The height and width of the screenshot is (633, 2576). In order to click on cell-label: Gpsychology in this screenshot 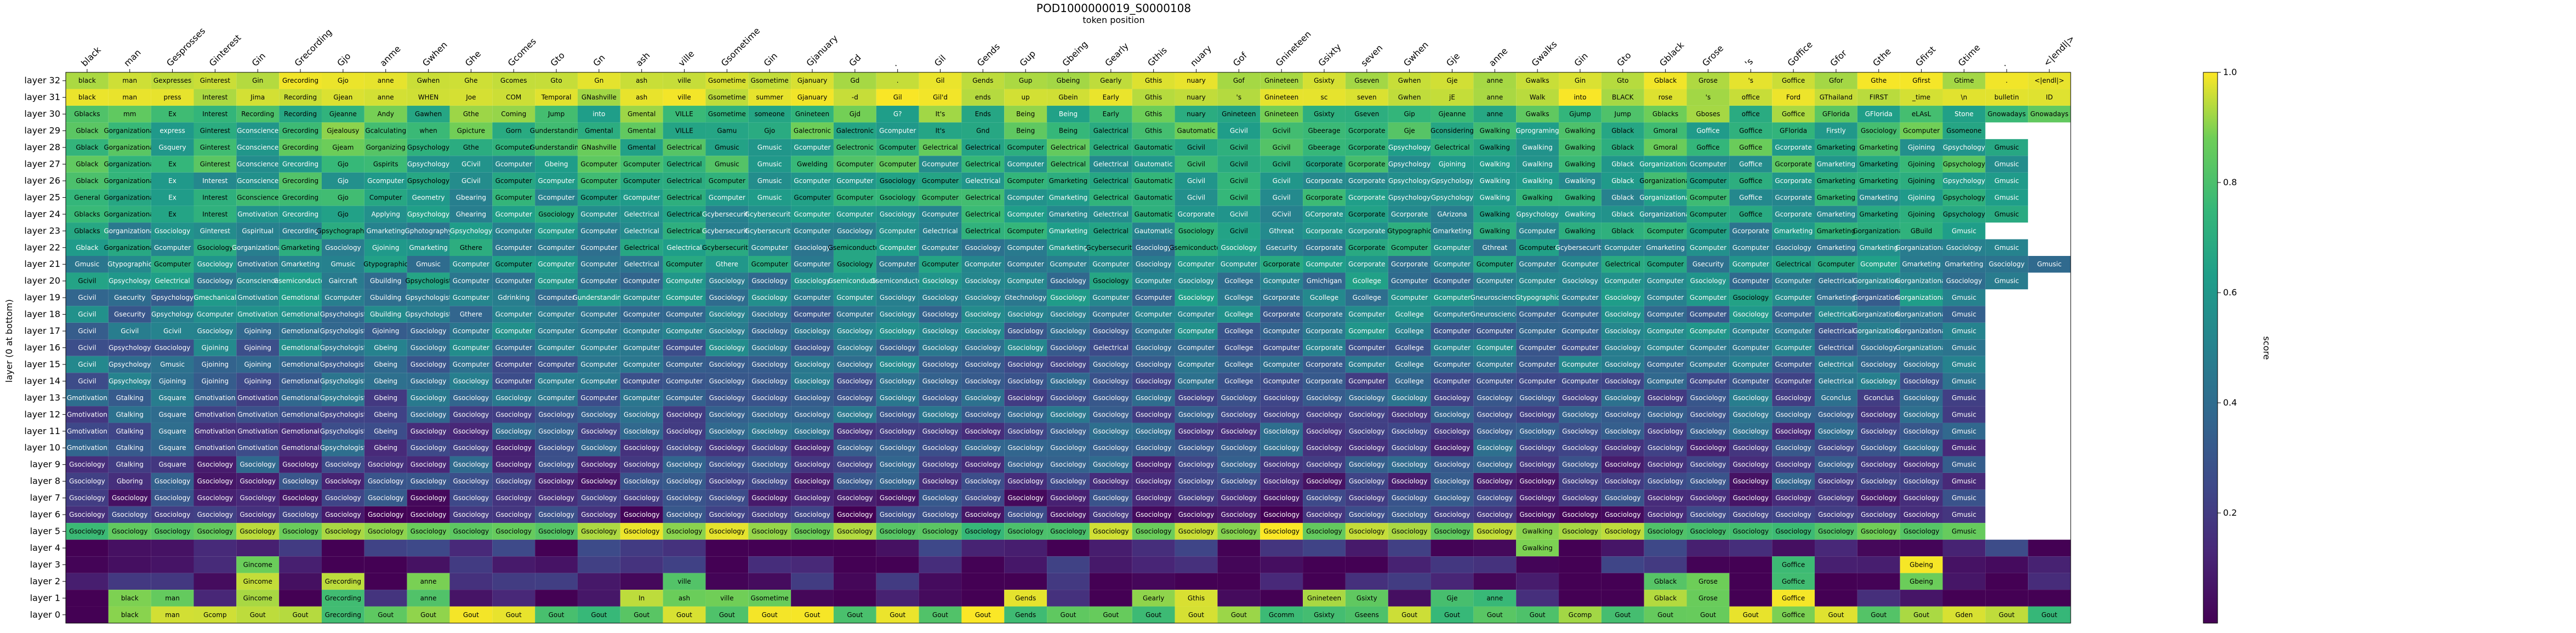, I will do `click(1409, 164)`.